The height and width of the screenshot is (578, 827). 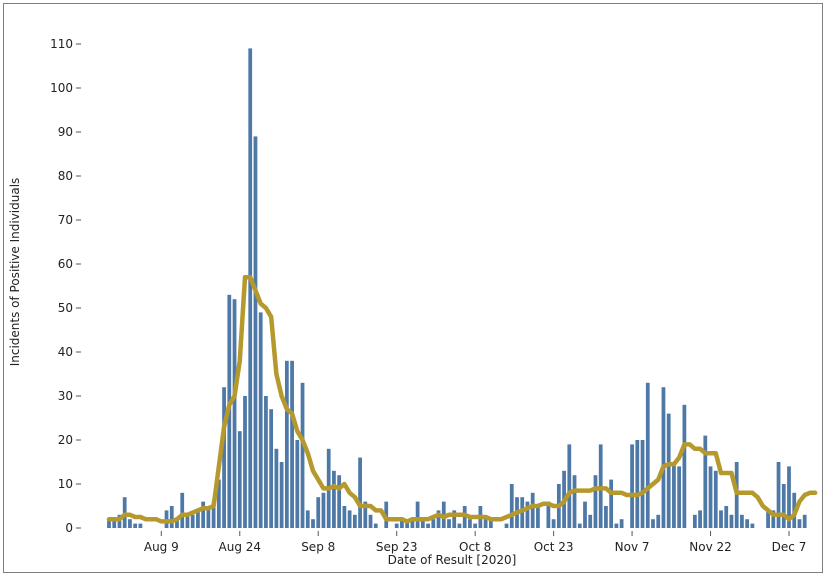 I want to click on x-tick-label: Dec 7, so click(x=789, y=547).